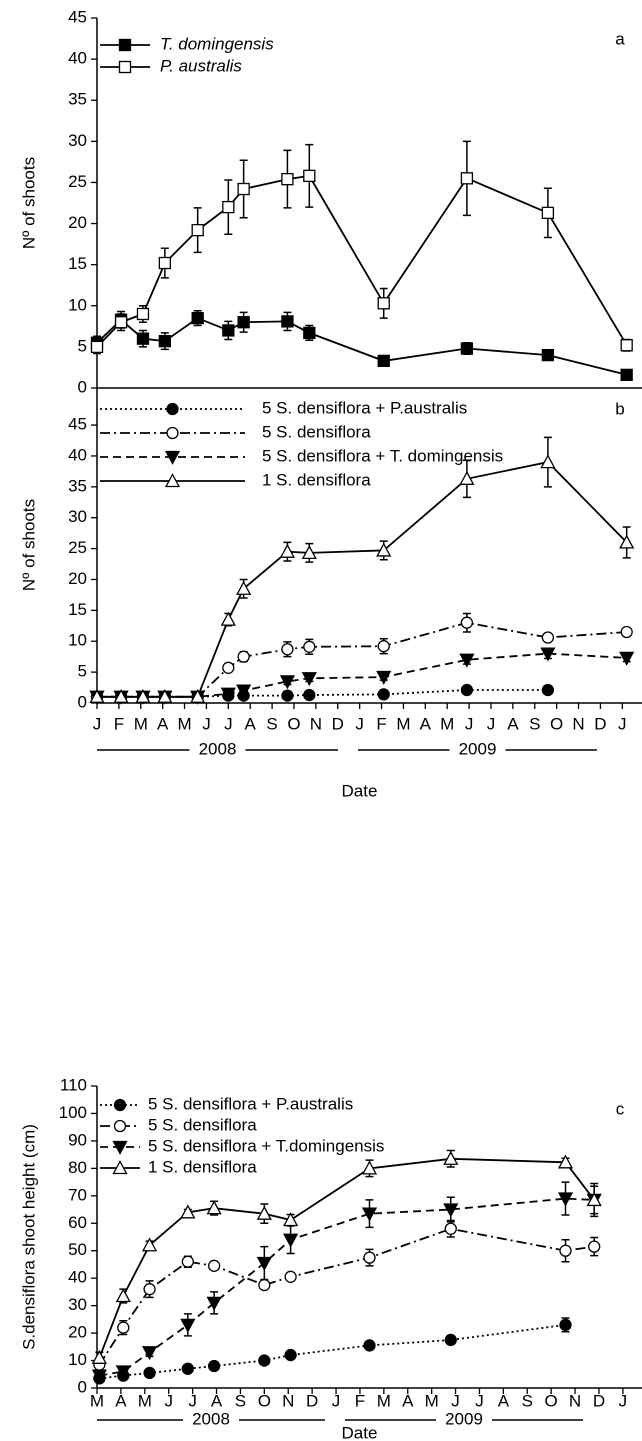 The height and width of the screenshot is (1441, 642). I want to click on panel-label: c, so click(620, 1108).